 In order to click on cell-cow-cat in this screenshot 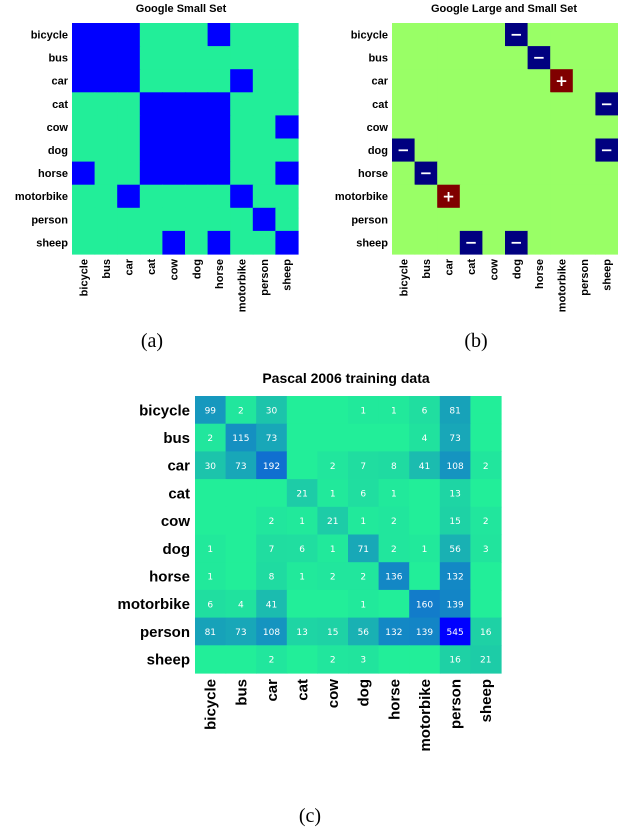, I will do `click(471, 127)`.